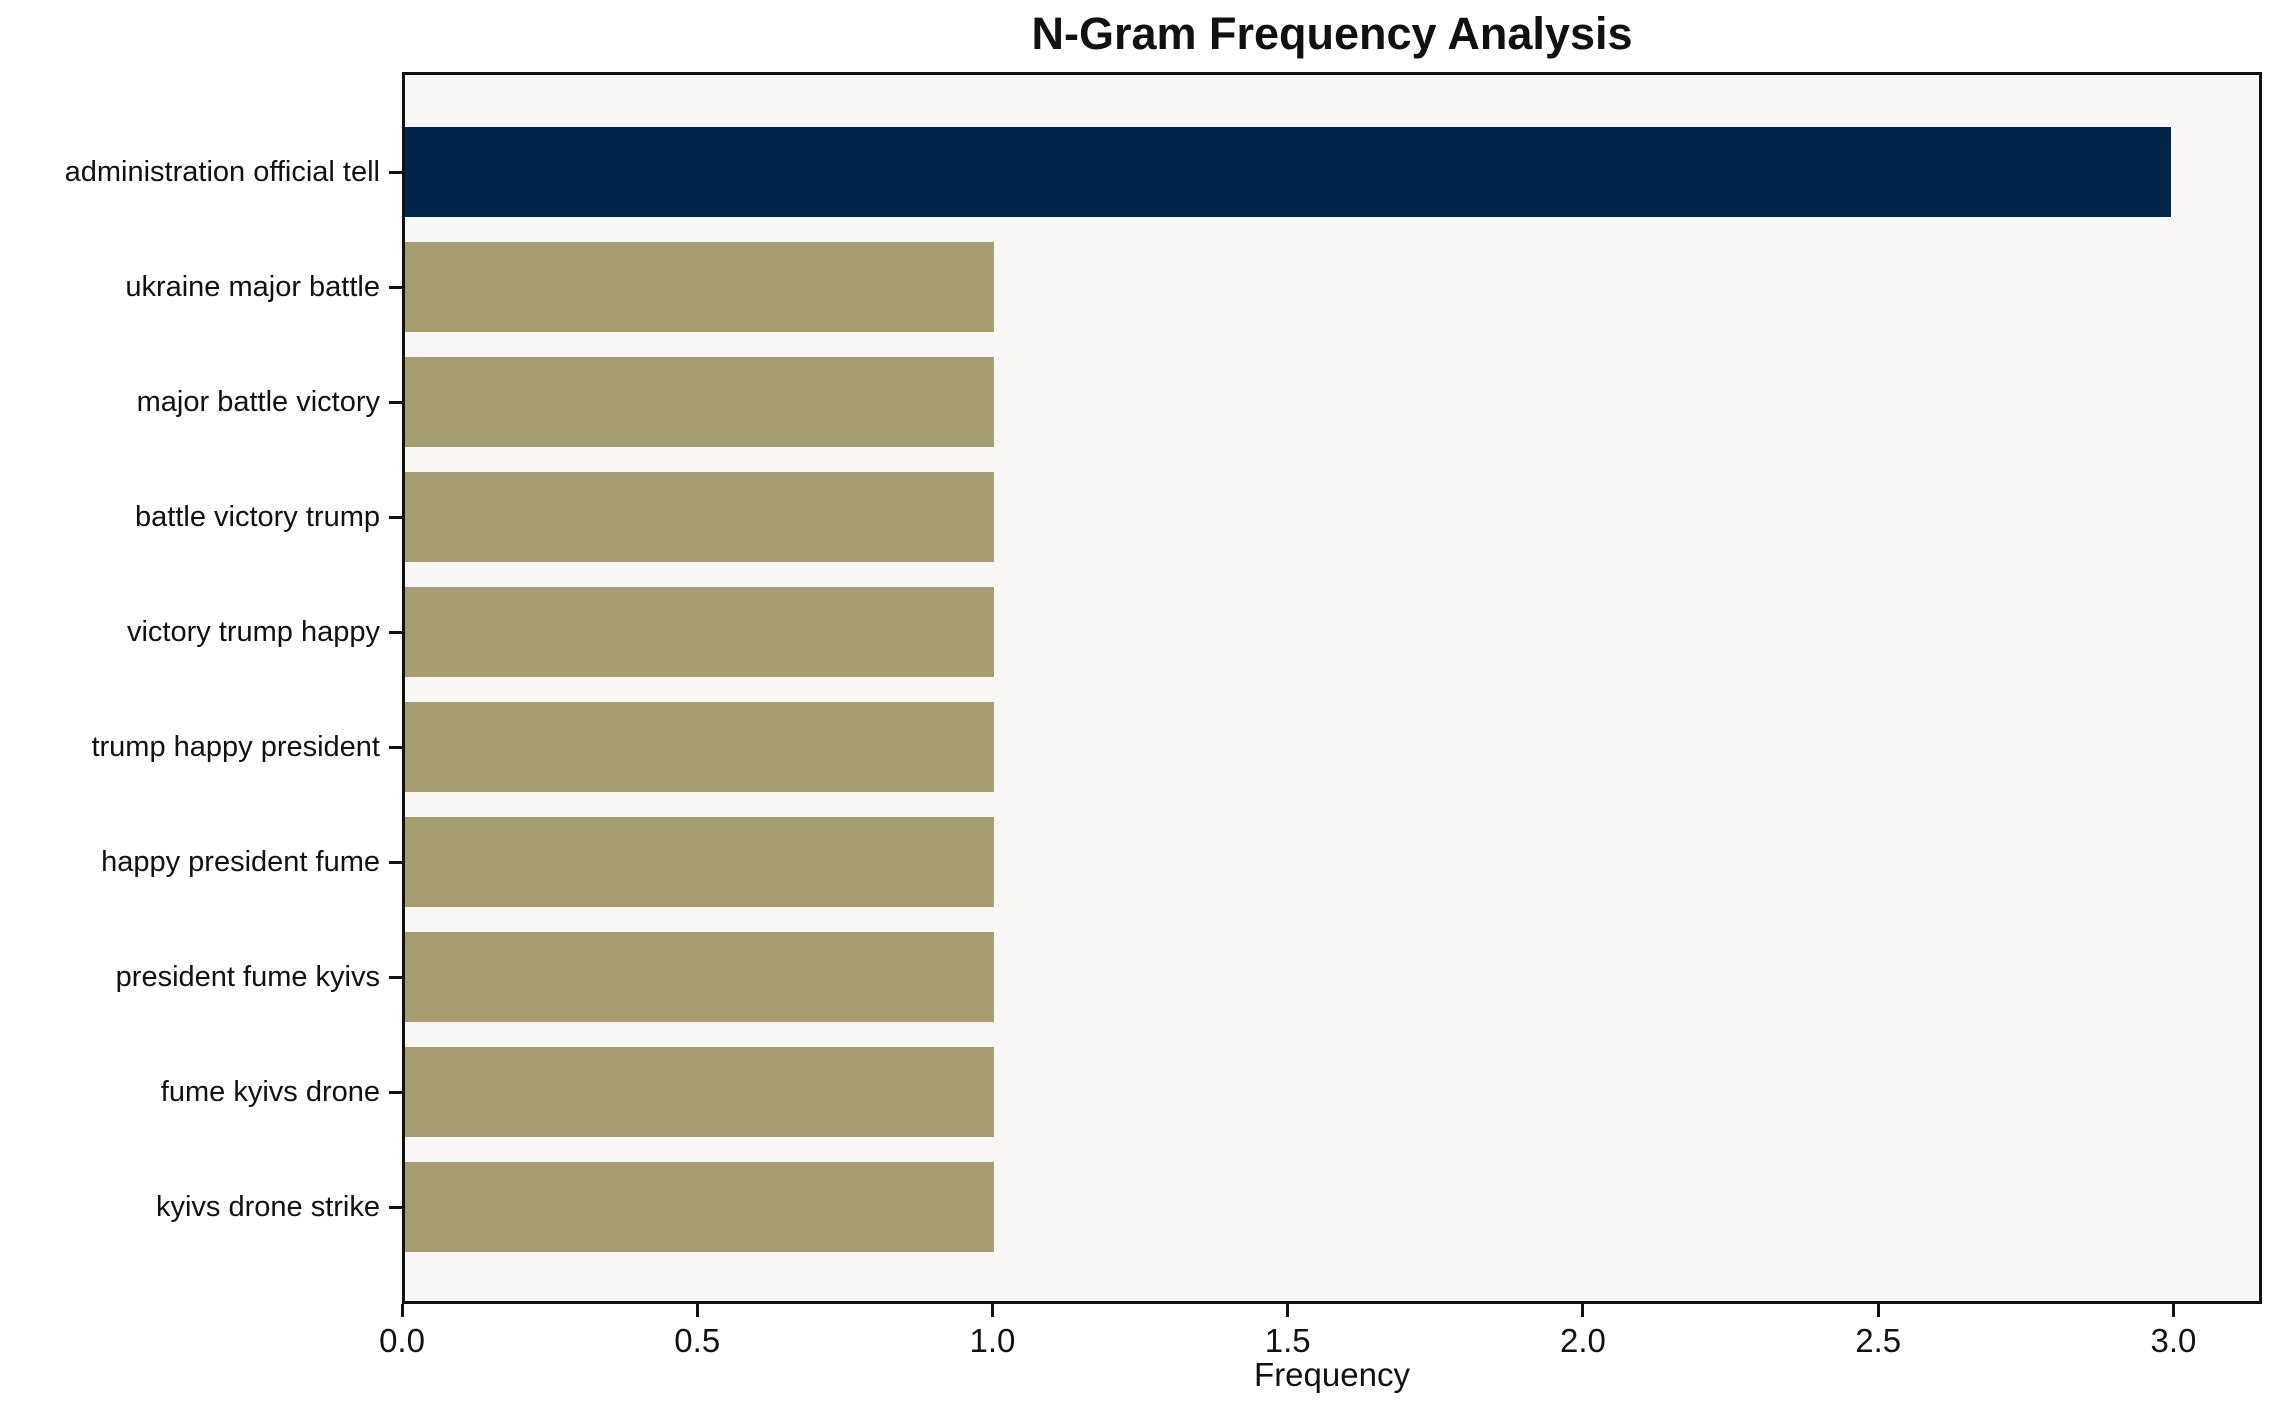 Image resolution: width=2281 pixels, height=1414 pixels. Describe the element at coordinates (222, 172) in the screenshot. I see `y-tick-label: administration official tell` at that location.